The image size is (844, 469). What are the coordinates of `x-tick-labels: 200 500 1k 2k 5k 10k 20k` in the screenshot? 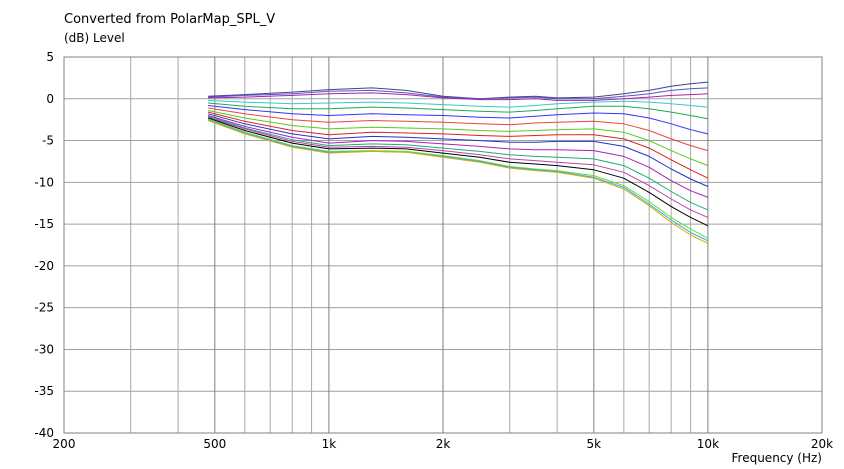 It's located at (443, 444).